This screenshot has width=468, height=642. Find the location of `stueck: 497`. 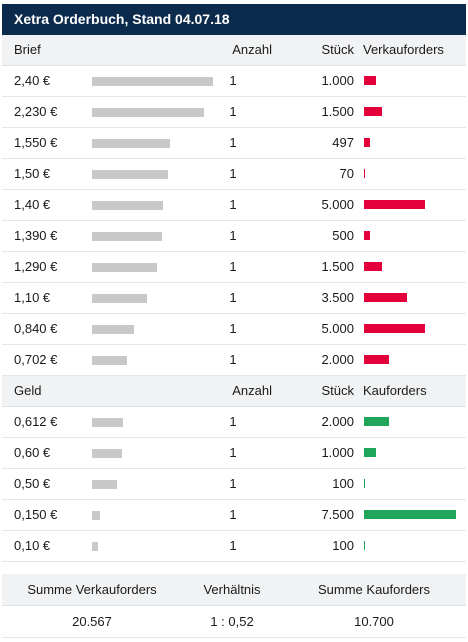

stueck: 497 is located at coordinates (343, 142).